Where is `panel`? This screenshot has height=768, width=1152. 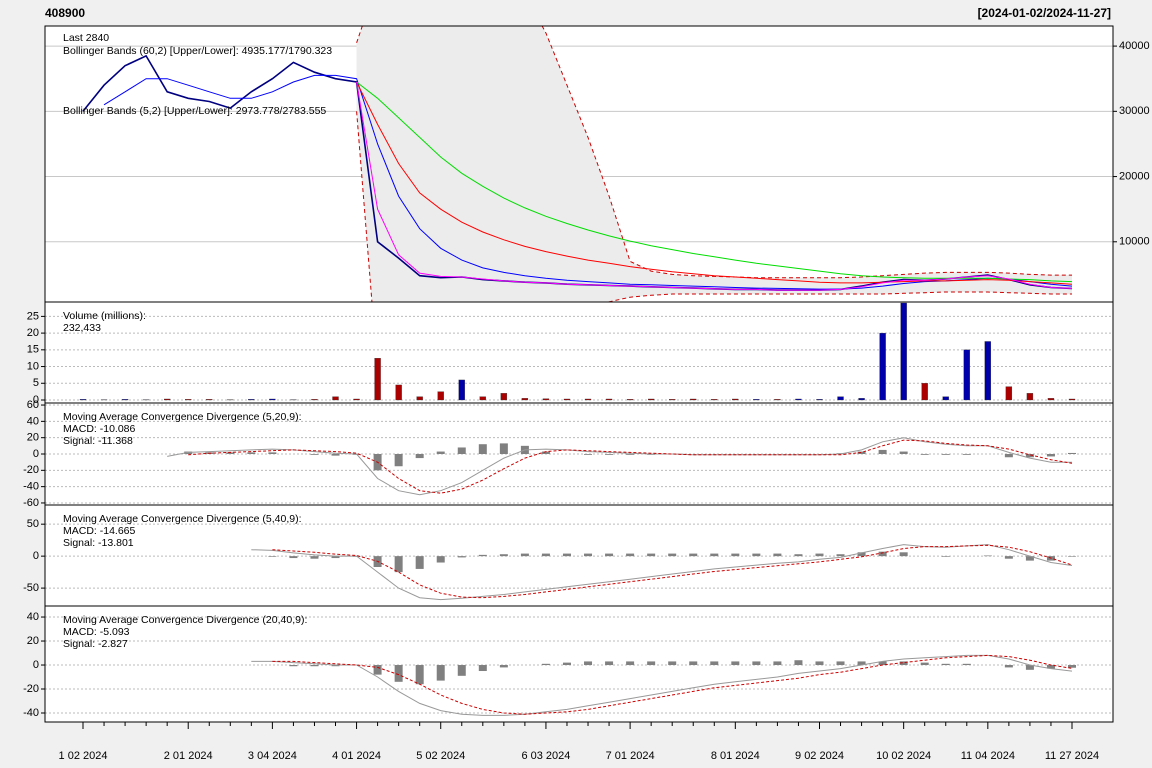 panel is located at coordinates (579, 555).